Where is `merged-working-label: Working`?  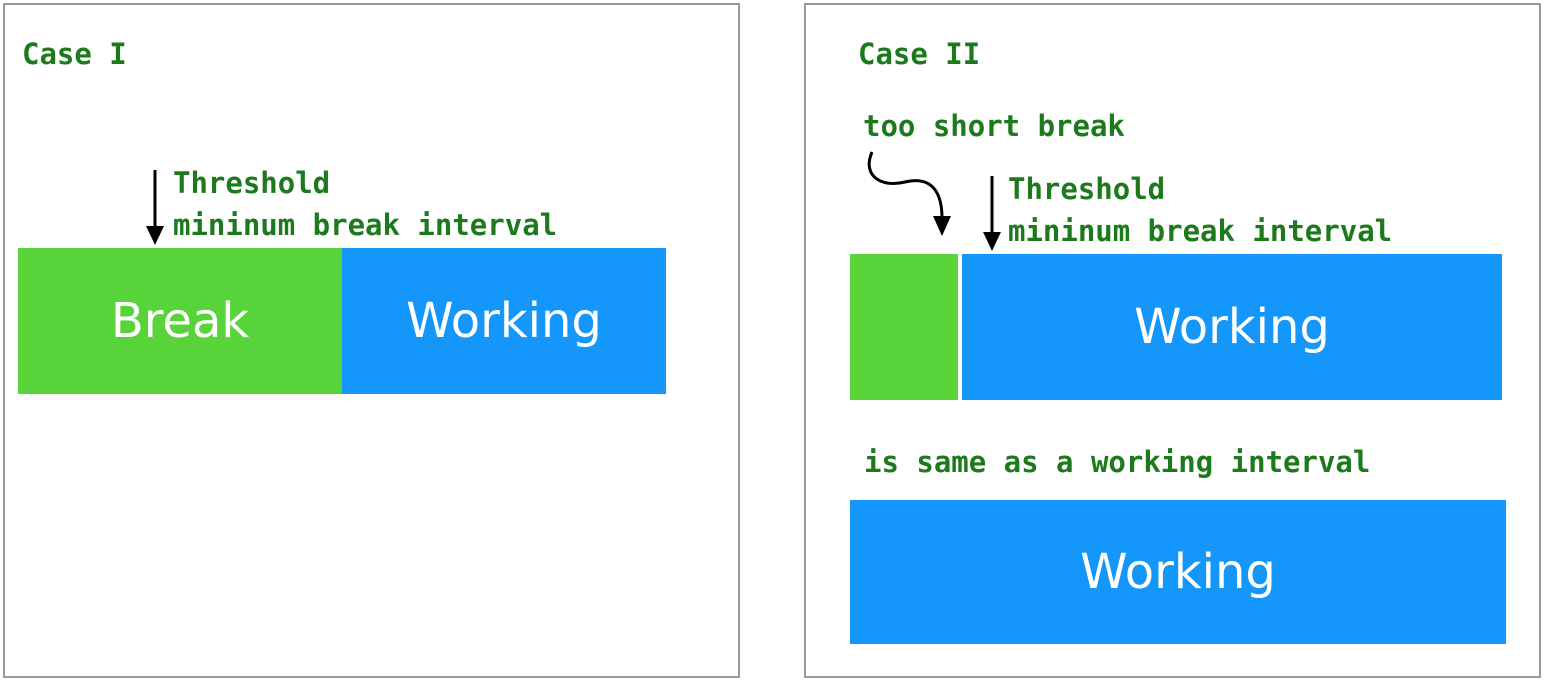
merged-working-label: Working is located at coordinates (1178, 572).